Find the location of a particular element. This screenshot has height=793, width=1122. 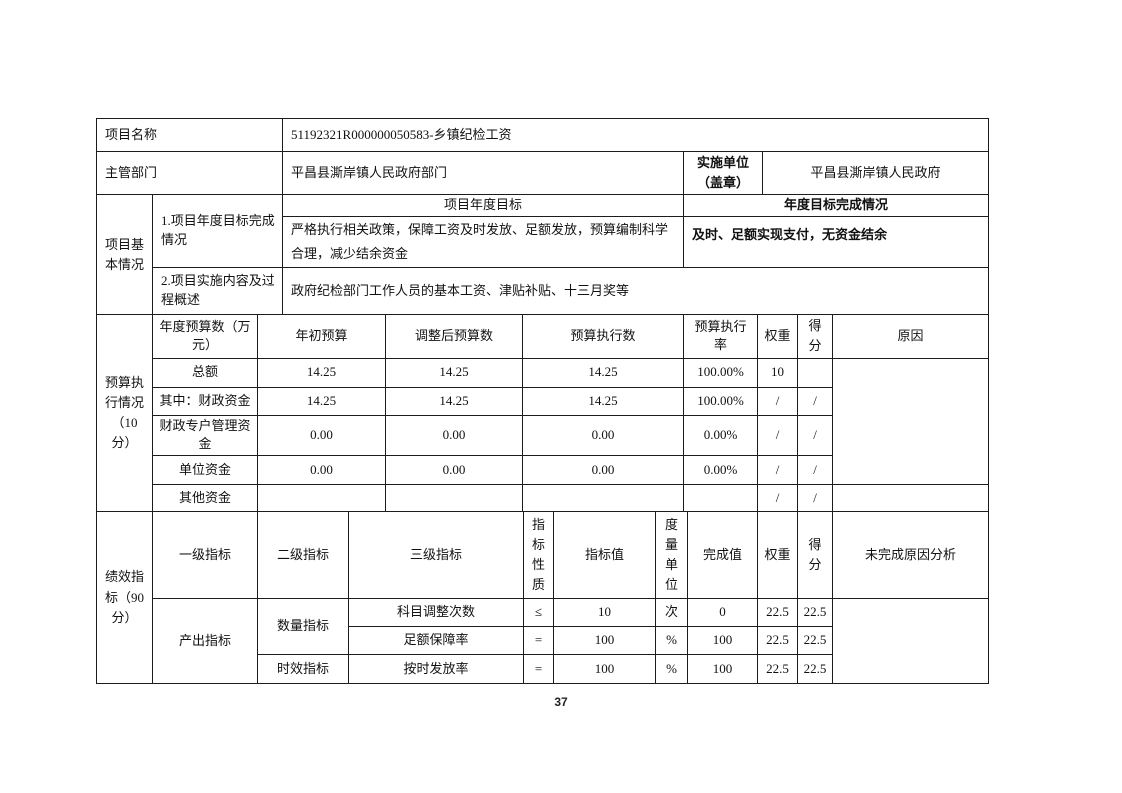

impl-unit-label: 实施单位 （盖章） is located at coordinates (723, 173).